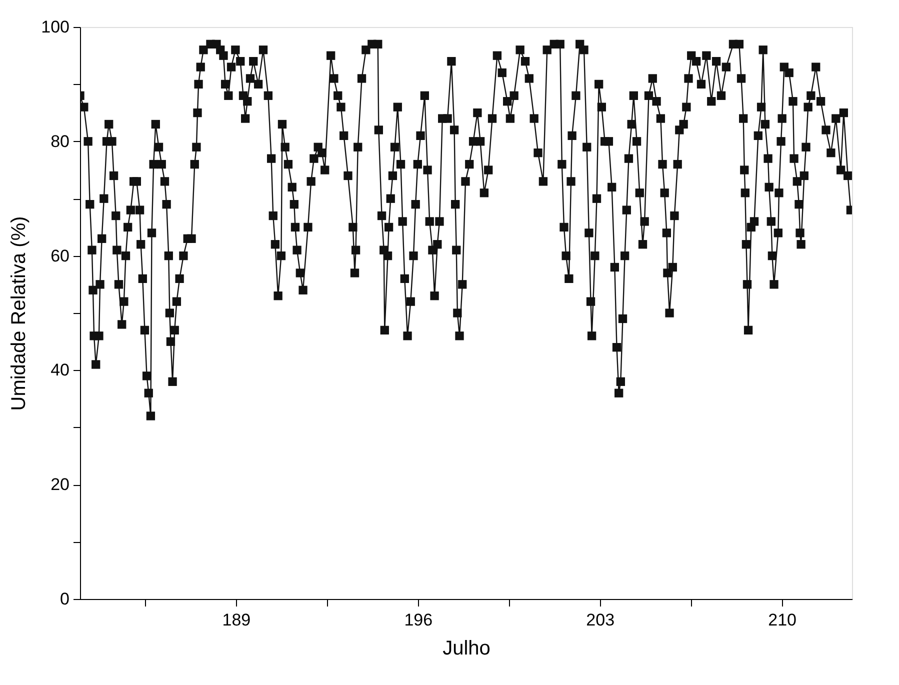 Image resolution: width=899 pixels, height=685 pixels. Describe the element at coordinates (236, 620) in the screenshot. I see `x-tick-label: 189` at that location.